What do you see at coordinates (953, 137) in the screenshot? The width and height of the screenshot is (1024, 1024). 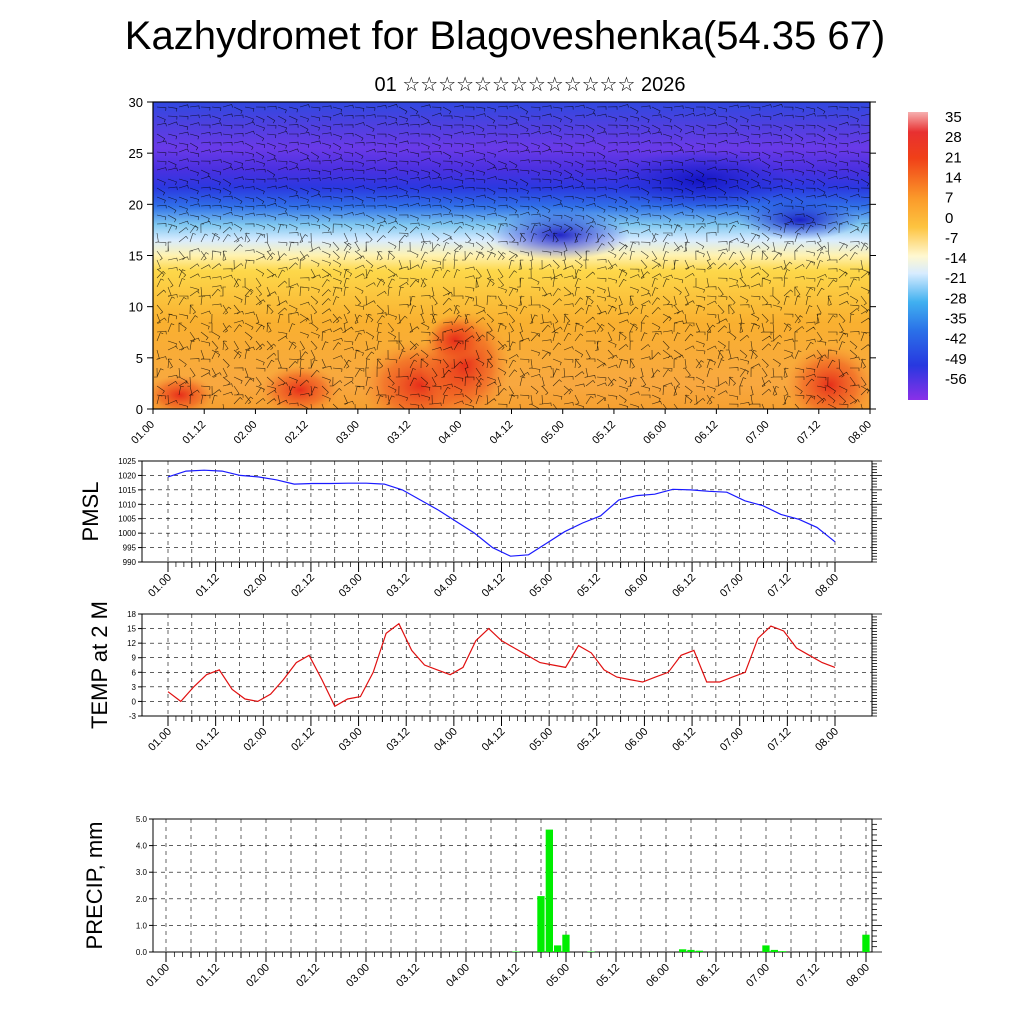 I see `colorbar-label: 28` at bounding box center [953, 137].